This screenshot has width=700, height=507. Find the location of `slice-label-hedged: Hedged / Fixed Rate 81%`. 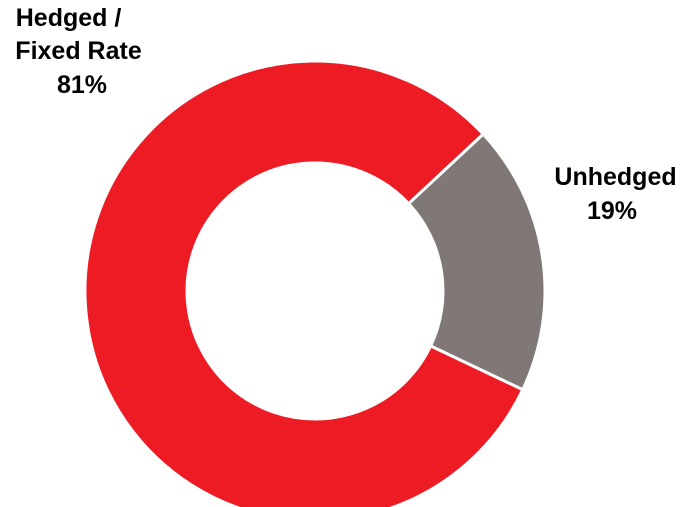

slice-label-hedged: Hedged / Fixed Rate 81% is located at coordinates (81, 51).